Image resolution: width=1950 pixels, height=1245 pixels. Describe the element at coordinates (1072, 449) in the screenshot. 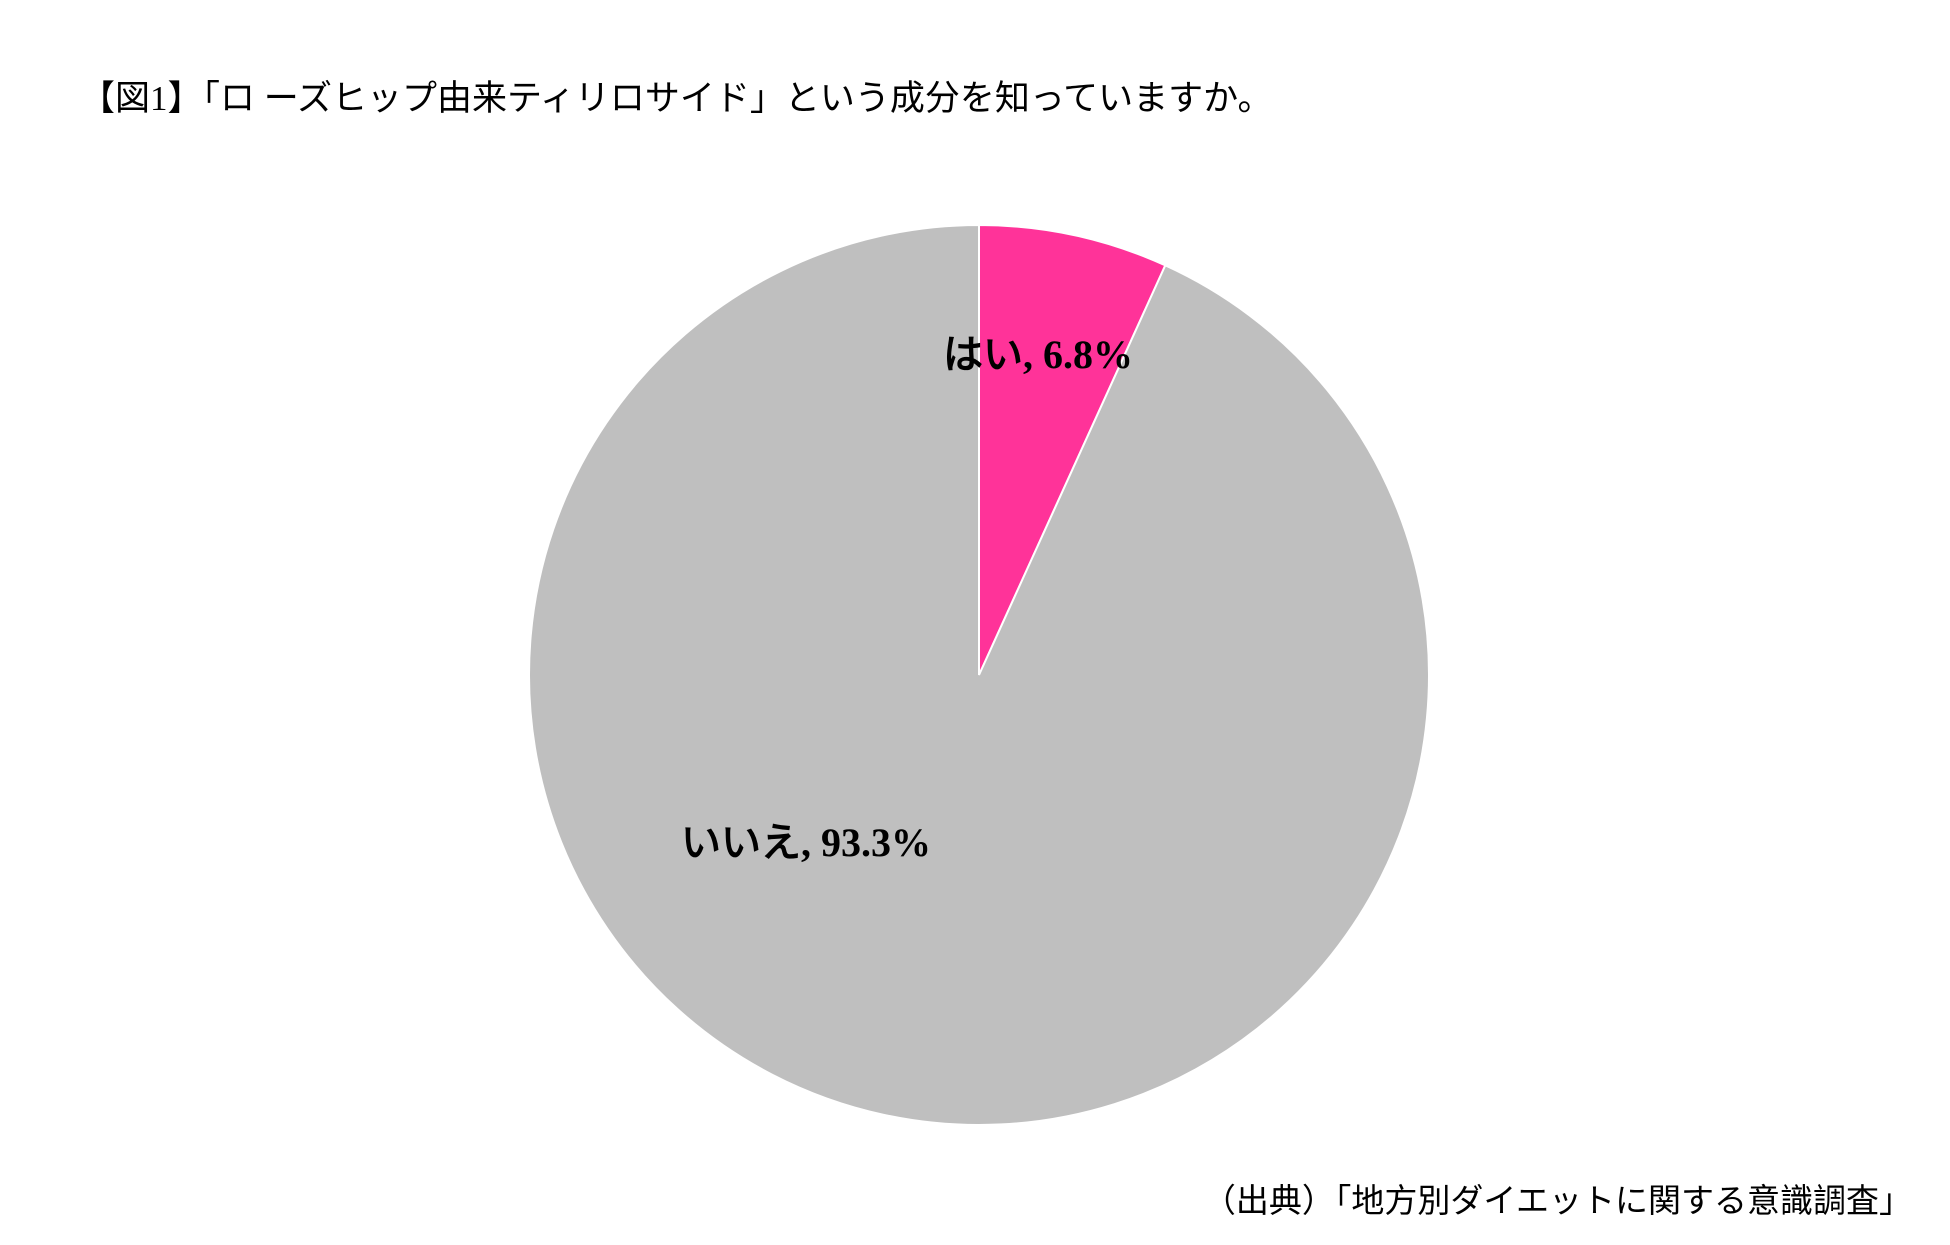

I see `pie-slice` at that location.